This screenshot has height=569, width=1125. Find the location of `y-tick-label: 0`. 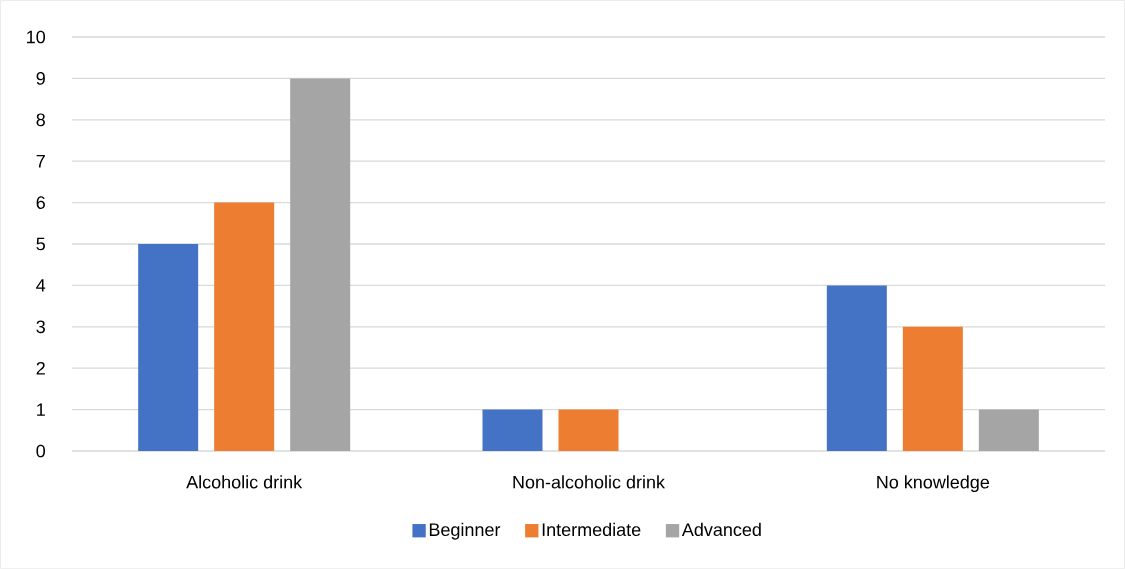

y-tick-label: 0 is located at coordinates (41, 451).